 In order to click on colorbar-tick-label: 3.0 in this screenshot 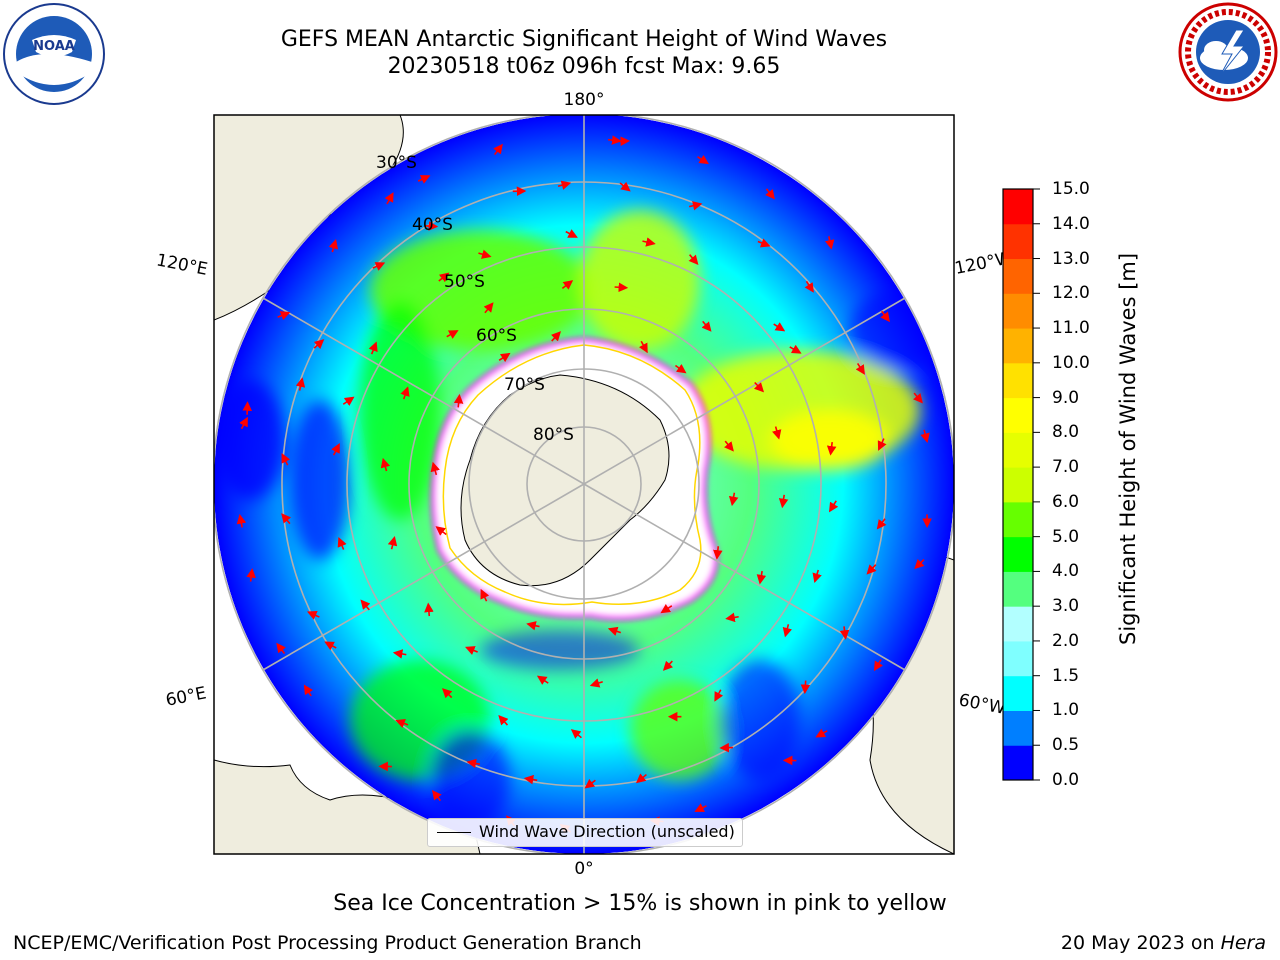, I will do `click(1066, 606)`.